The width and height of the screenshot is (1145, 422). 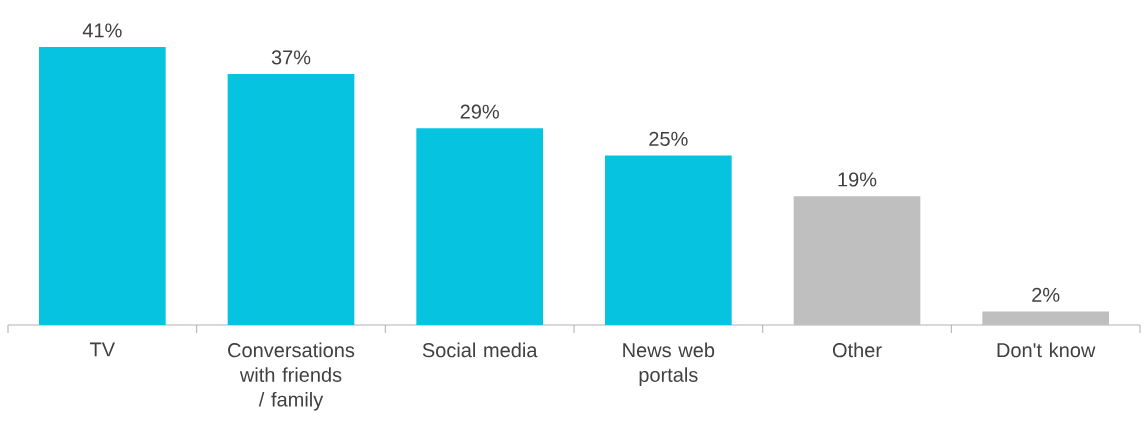 What do you see at coordinates (479, 111) in the screenshot?
I see `data-label: 29%` at bounding box center [479, 111].